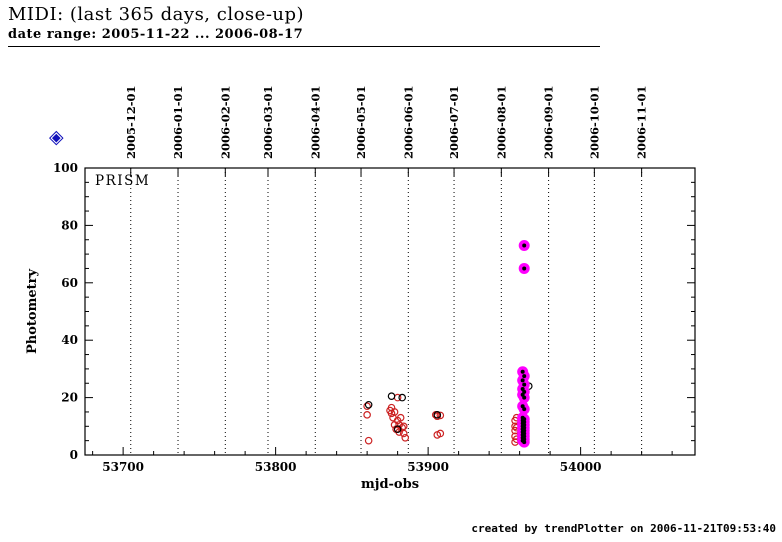 The width and height of the screenshot is (782, 542). Describe the element at coordinates (225, 122) in the screenshot. I see `date-tick-label: 2006-02-01` at that location.